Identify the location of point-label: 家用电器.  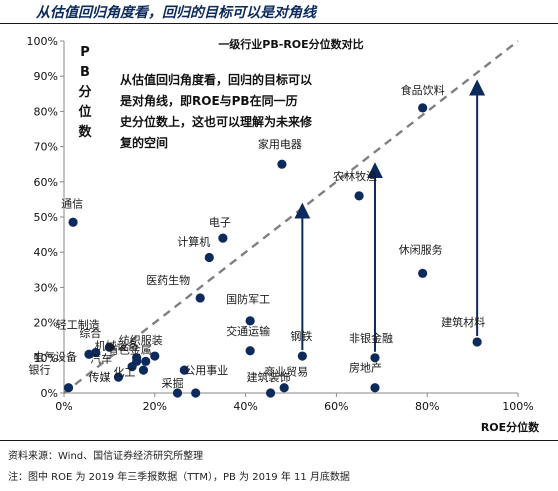
(280, 144).